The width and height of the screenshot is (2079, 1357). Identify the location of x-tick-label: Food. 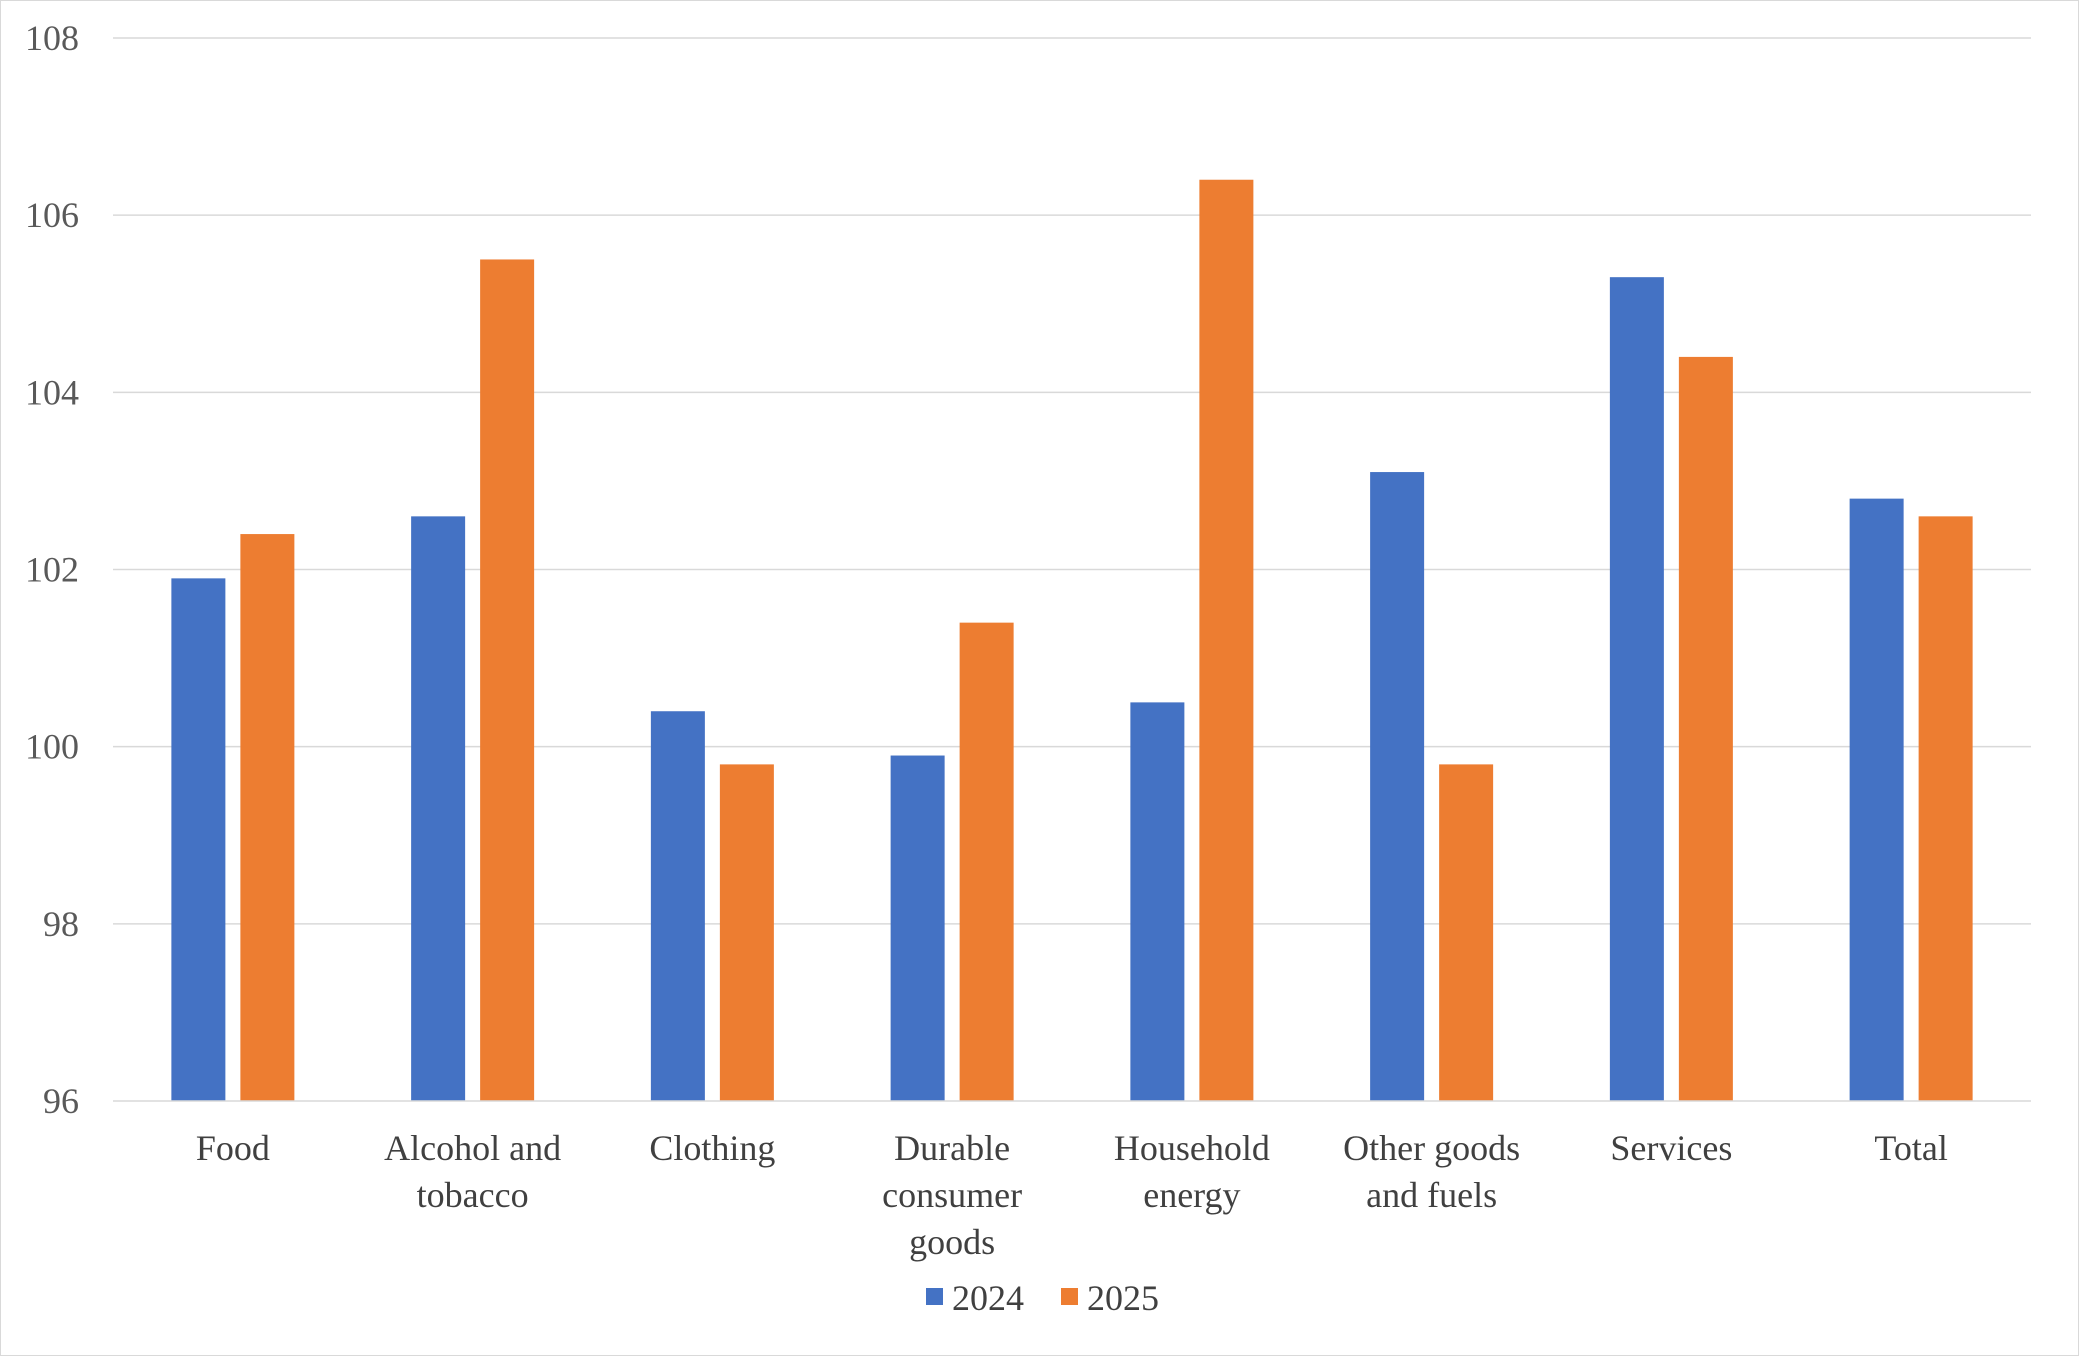
(233, 1148).